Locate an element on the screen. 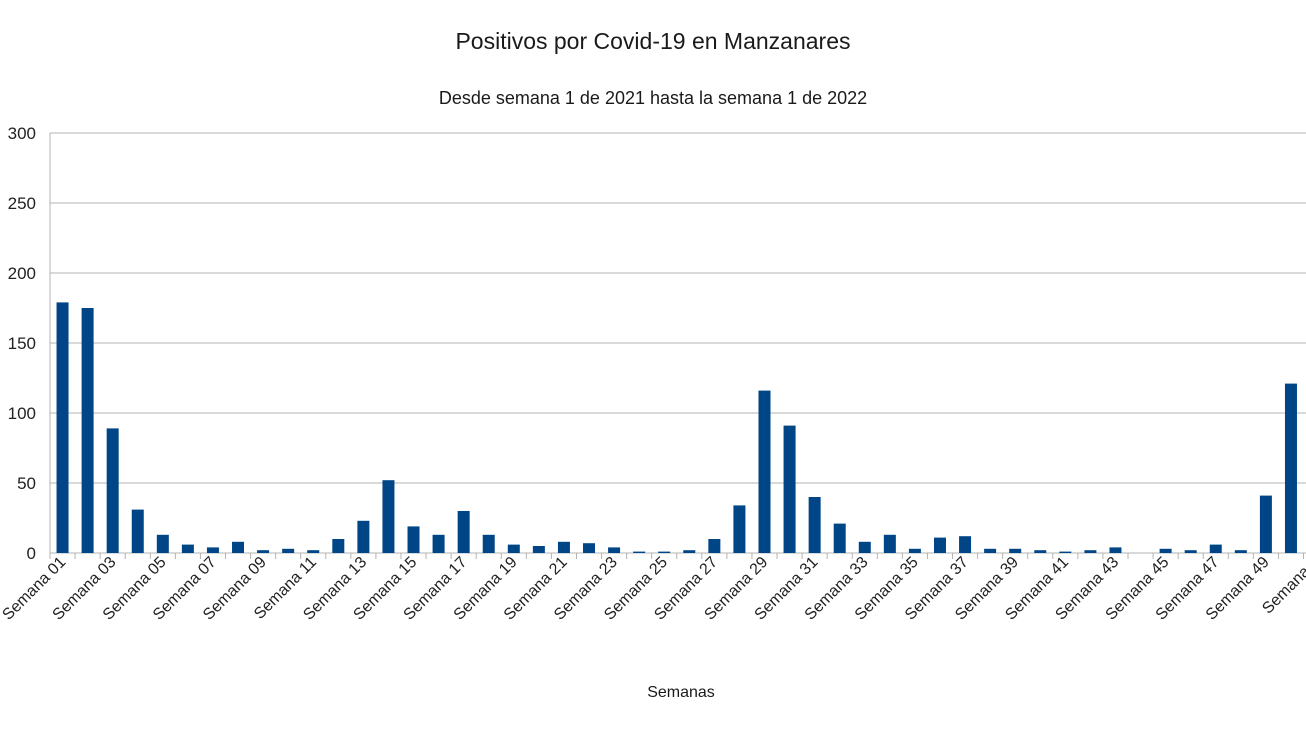  y-tick-label: 250 is located at coordinates (22, 203).